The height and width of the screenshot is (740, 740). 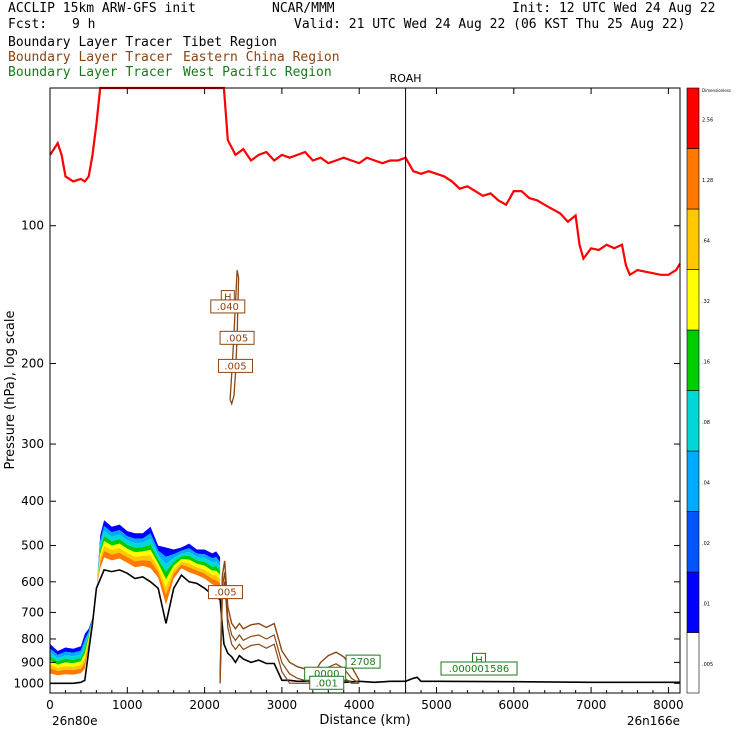 What do you see at coordinates (32, 226) in the screenshot?
I see `y-tick-label: 100` at bounding box center [32, 226].